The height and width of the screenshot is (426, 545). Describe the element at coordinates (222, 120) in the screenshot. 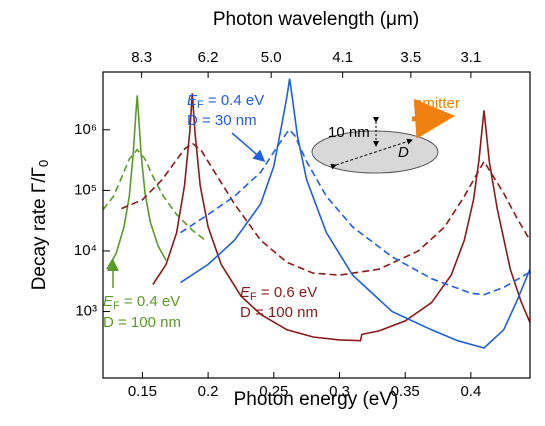

I see `annotation: D = 30 nm` at that location.